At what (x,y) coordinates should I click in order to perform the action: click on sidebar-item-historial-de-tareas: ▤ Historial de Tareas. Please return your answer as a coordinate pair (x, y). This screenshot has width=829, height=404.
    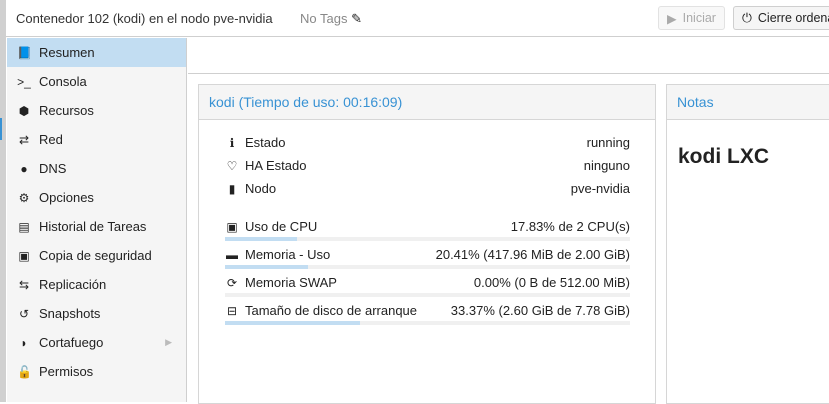
    Looking at the image, I should click on (96, 226).